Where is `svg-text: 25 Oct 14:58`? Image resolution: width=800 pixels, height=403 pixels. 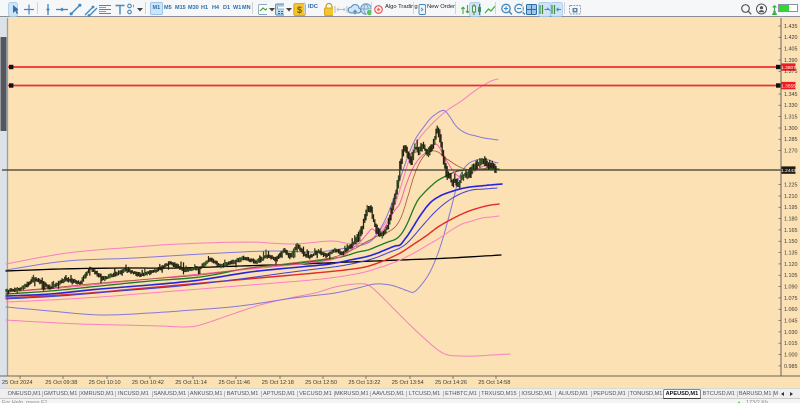
svg-text: 25 Oct 14:58 is located at coordinates (494, 383).